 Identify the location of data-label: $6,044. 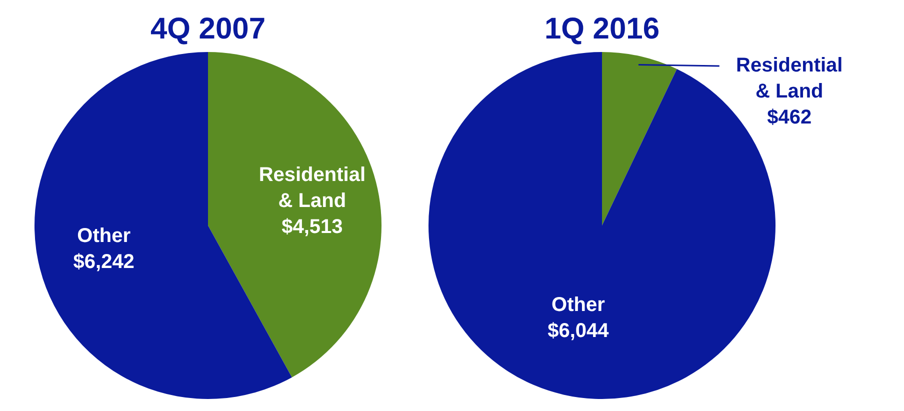
(579, 331).